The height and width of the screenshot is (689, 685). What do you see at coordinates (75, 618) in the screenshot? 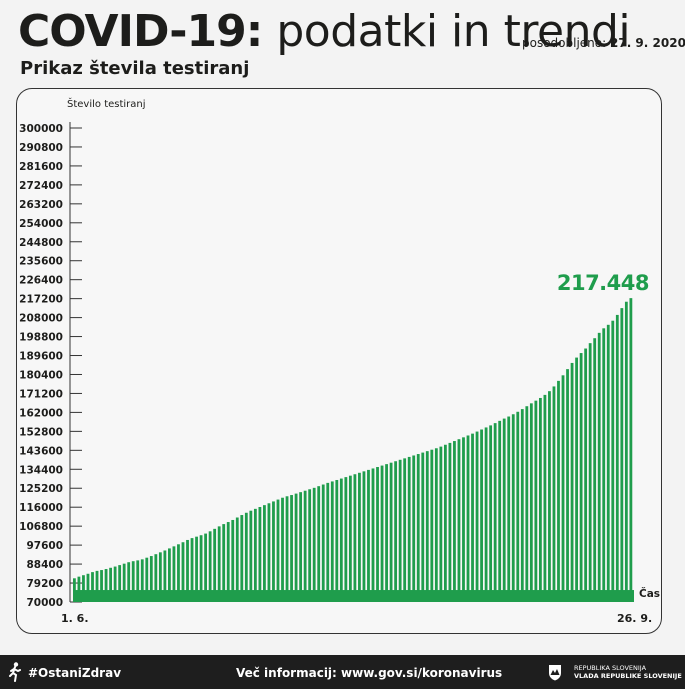
I see `x-start-label: 1. 6.` at bounding box center [75, 618].